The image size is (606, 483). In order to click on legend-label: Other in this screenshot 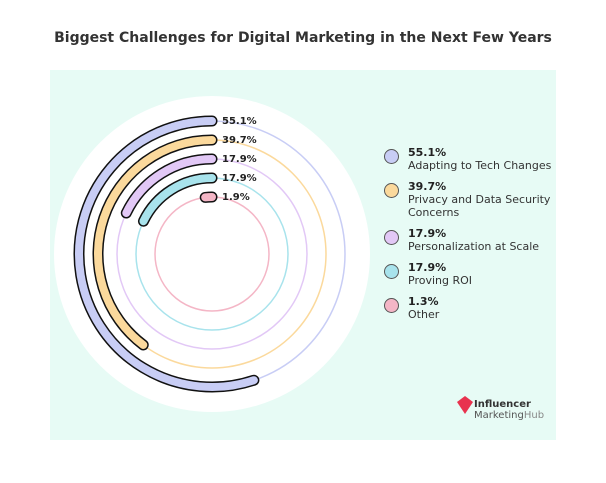, I will do `click(423, 314)`.